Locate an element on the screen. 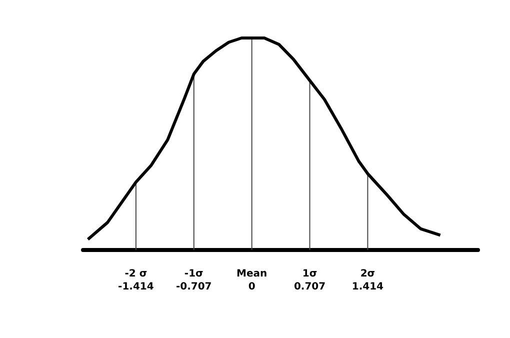  ref-line-label: -2 σ is located at coordinates (136, 274).